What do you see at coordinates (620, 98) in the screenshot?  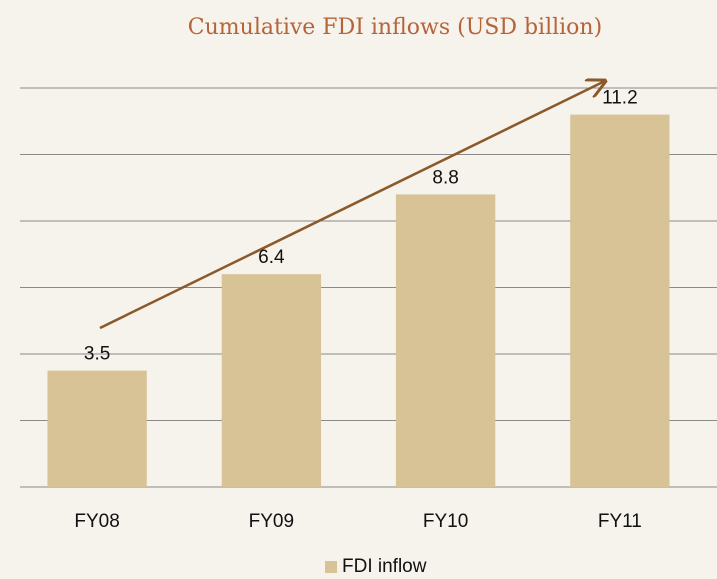 I see `data-label: 11.2` at bounding box center [620, 98].